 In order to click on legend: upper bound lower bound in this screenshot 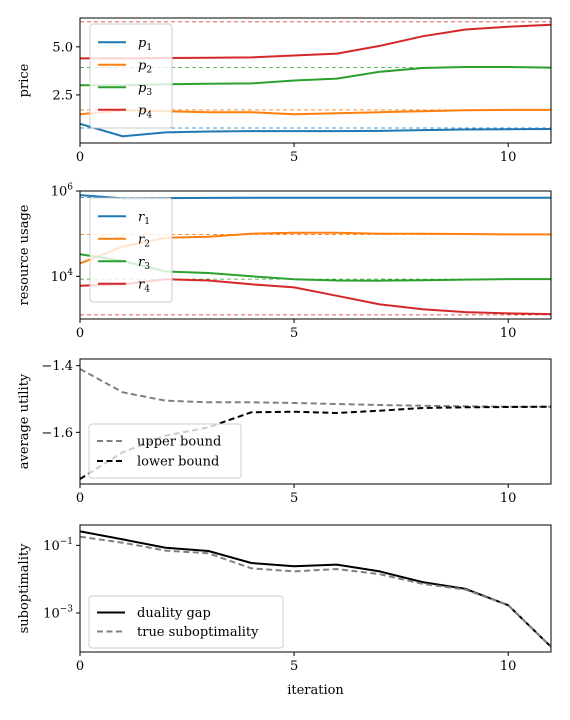, I will do `click(165, 451)`.